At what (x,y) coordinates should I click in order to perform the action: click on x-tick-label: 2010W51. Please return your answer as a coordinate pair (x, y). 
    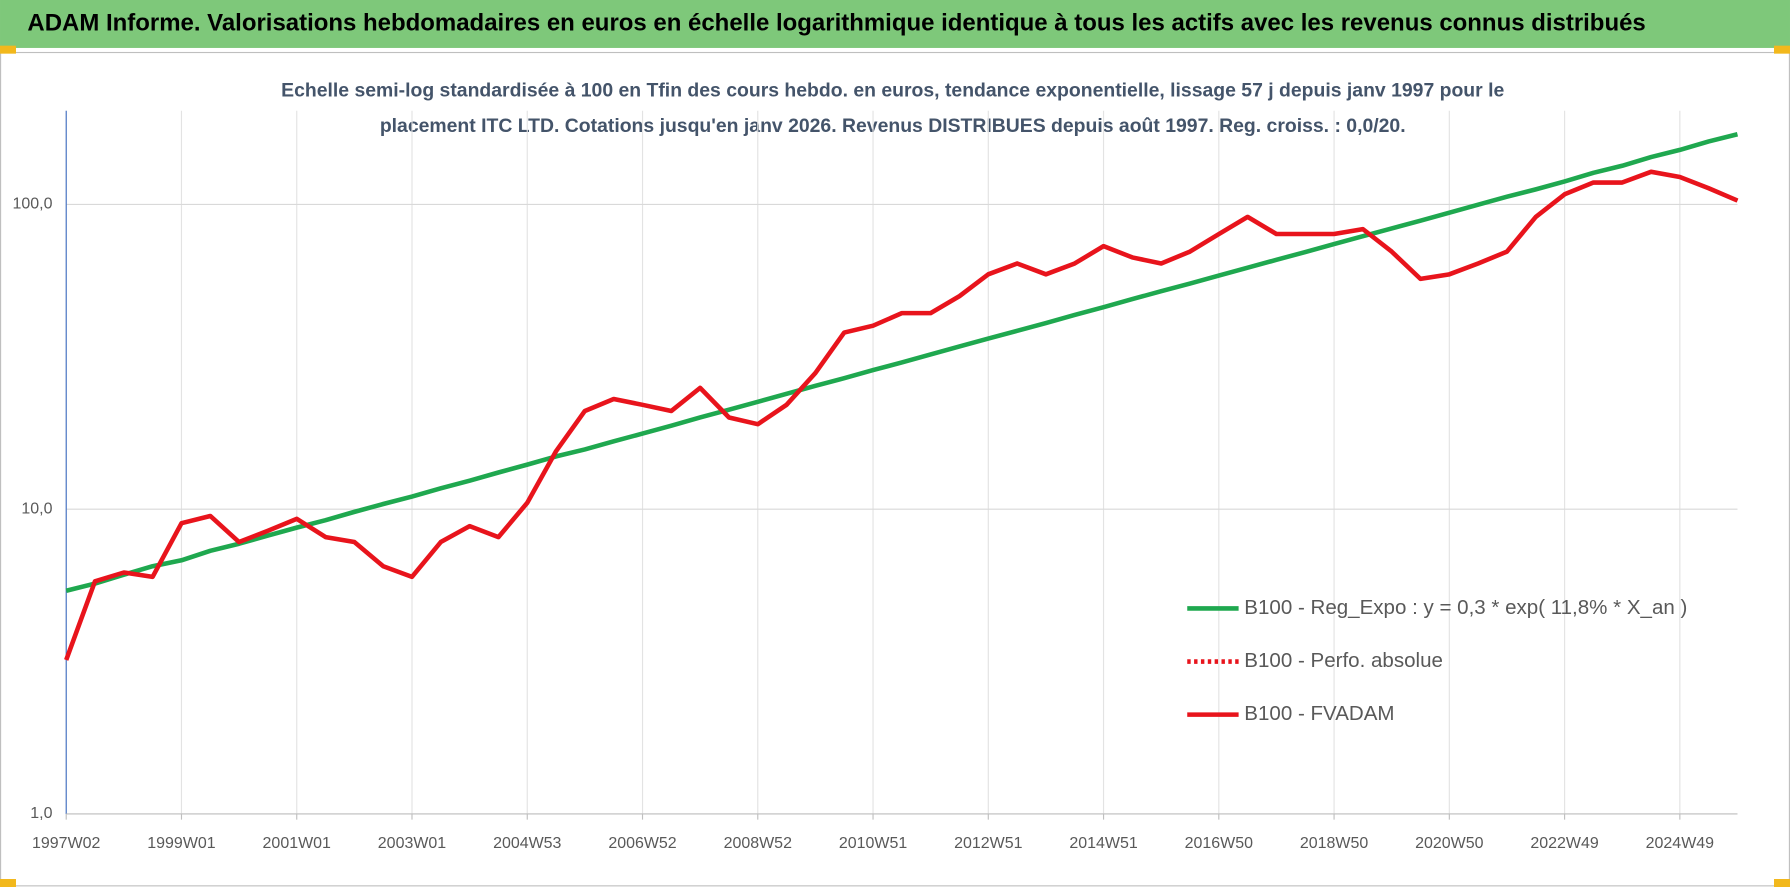
    Looking at the image, I should click on (873, 843).